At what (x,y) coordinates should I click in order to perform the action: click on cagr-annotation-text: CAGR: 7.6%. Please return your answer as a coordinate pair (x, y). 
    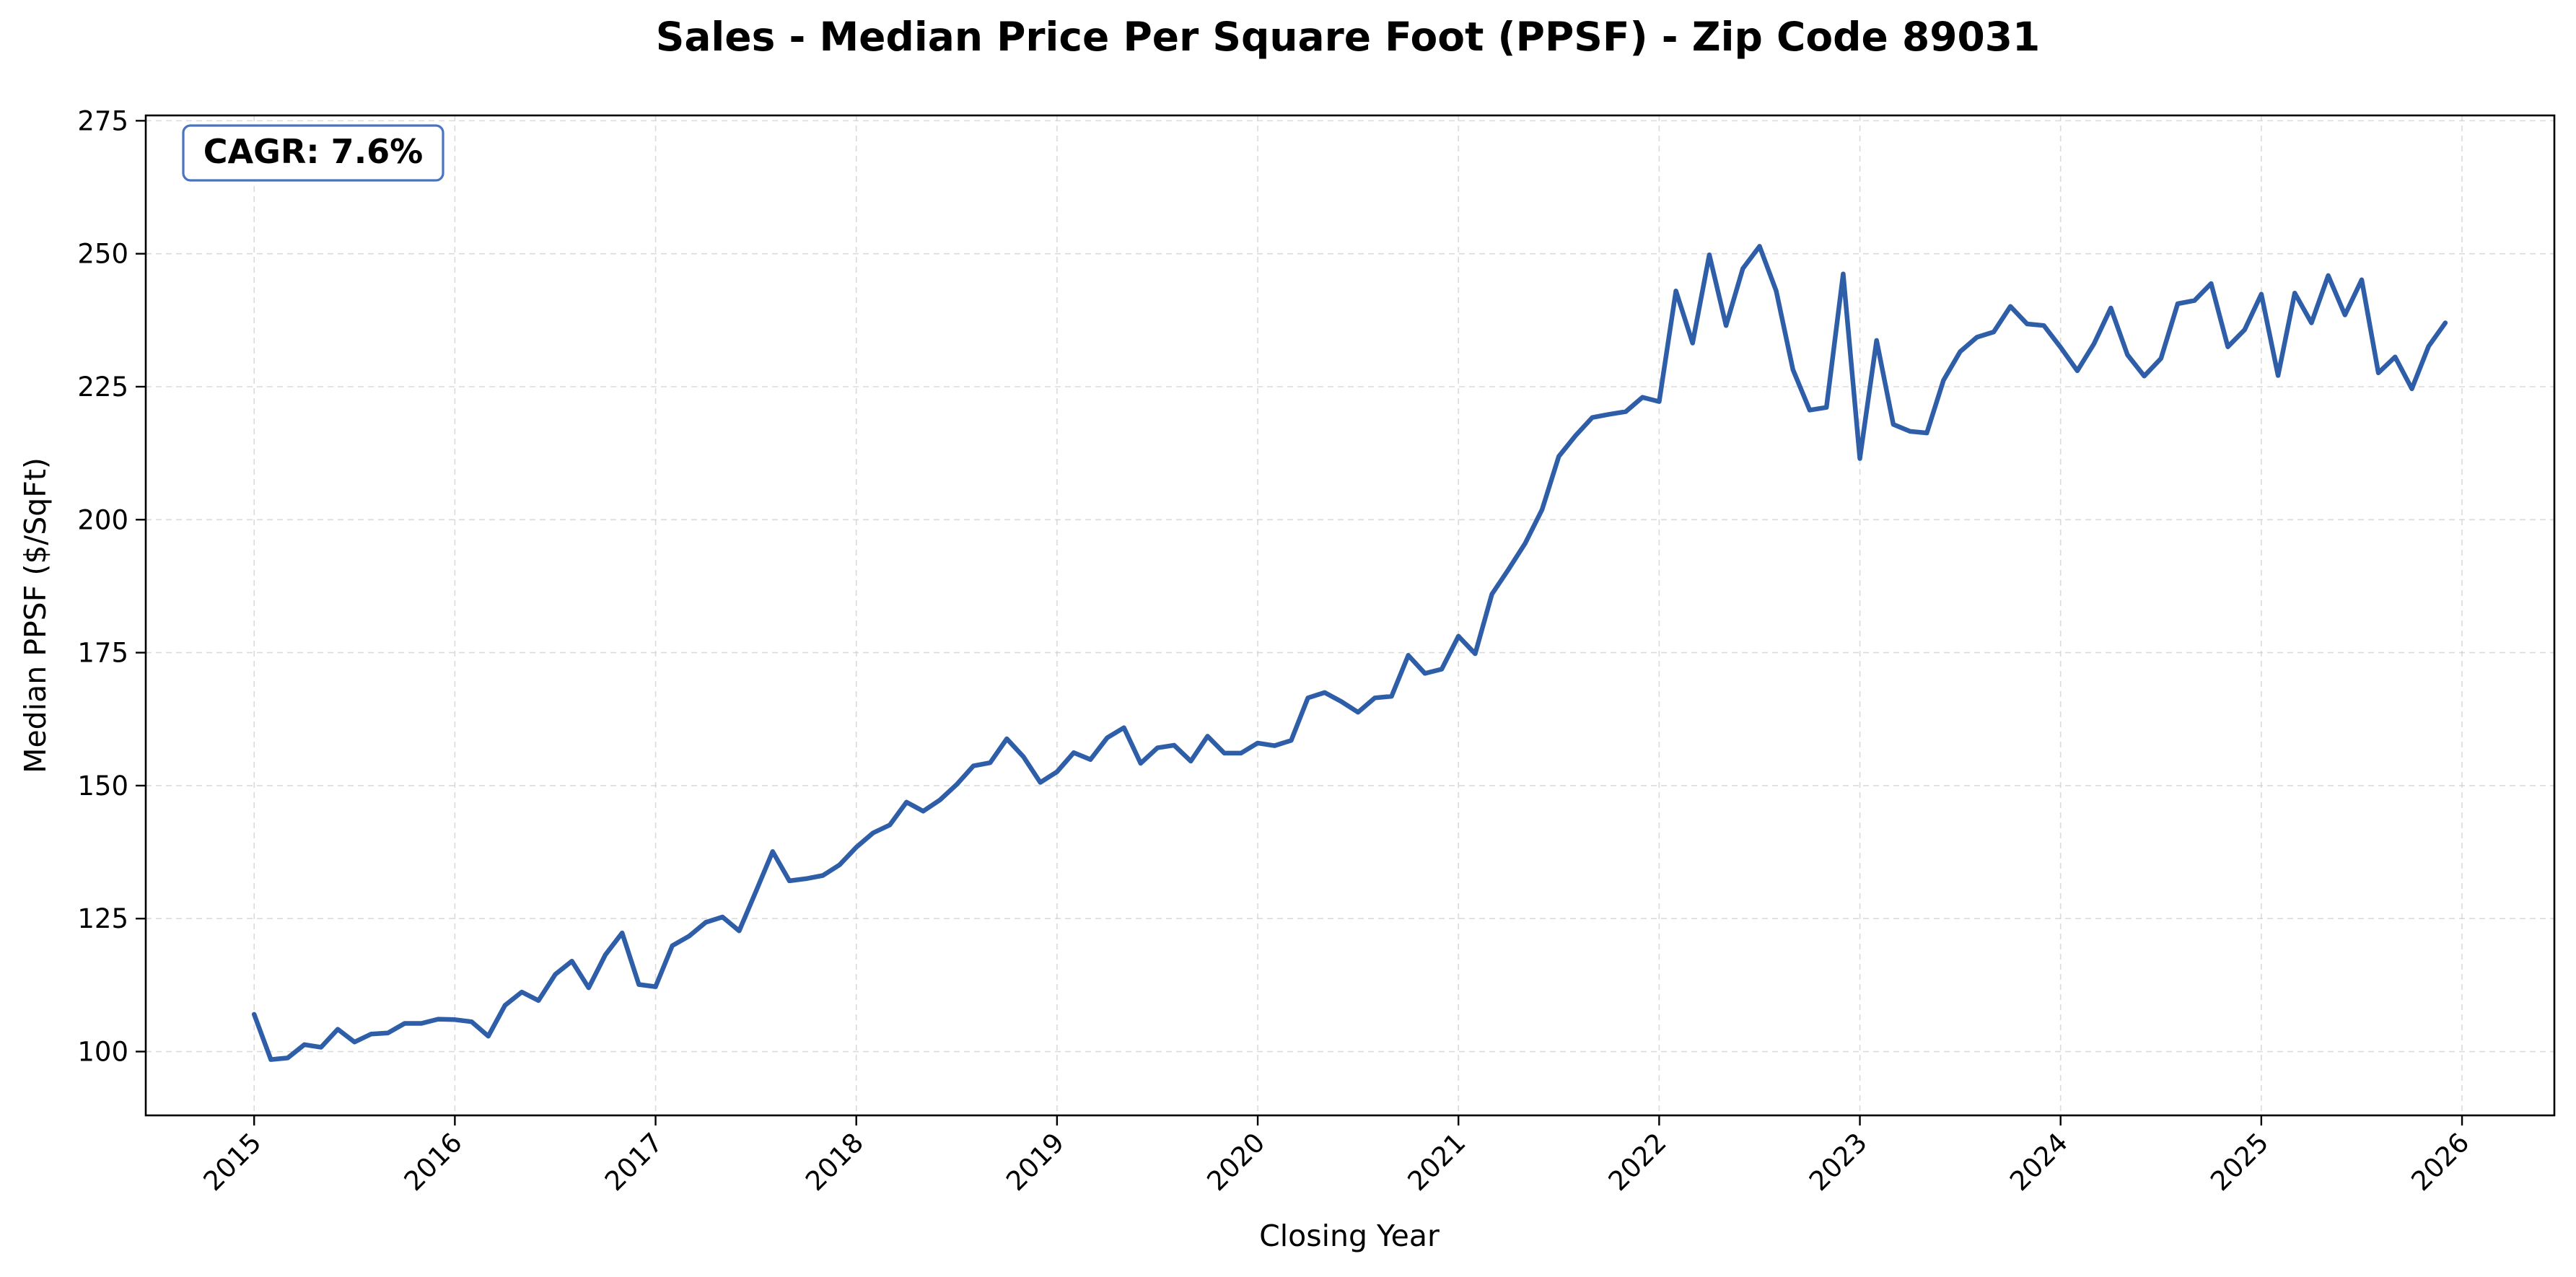
    Looking at the image, I should click on (313, 152).